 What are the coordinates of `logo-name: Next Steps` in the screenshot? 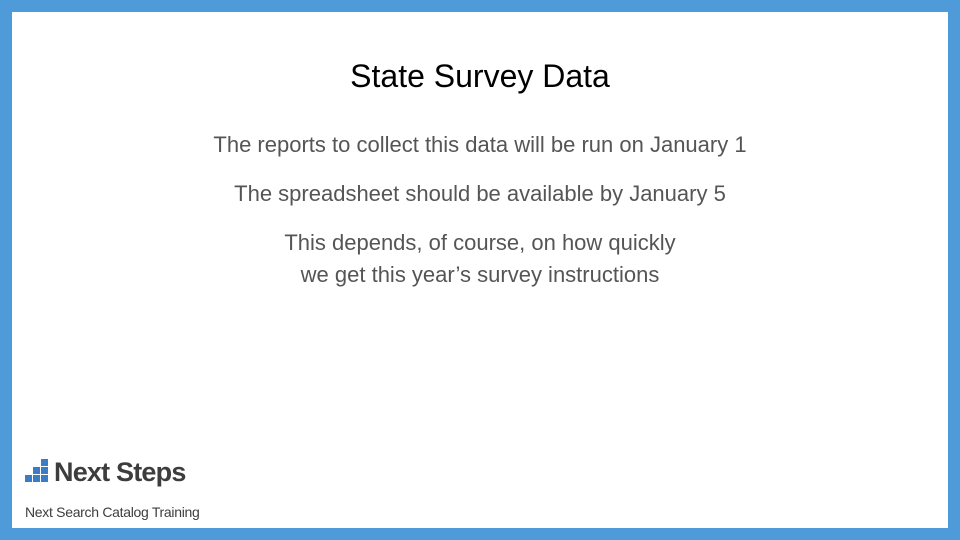 It's located at (120, 472).